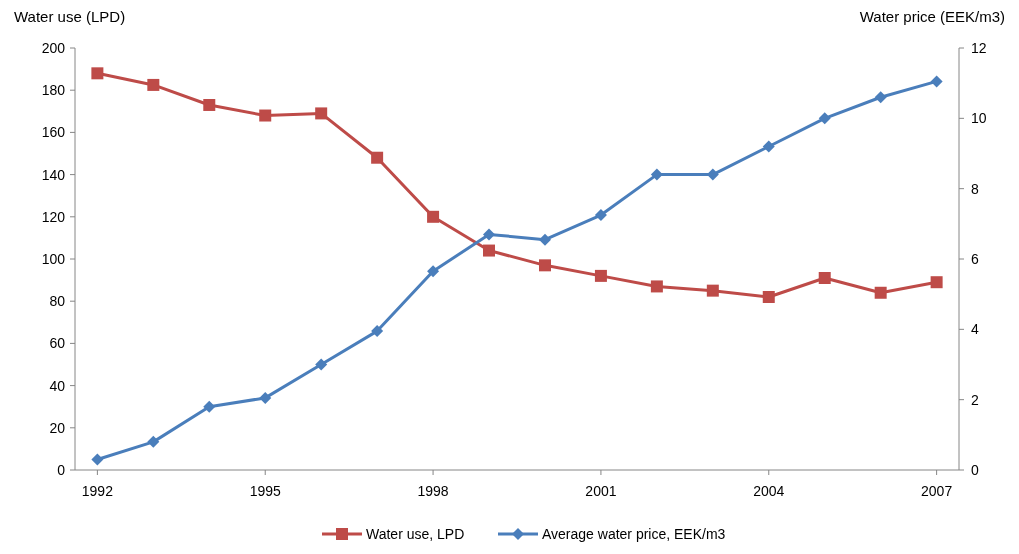  What do you see at coordinates (53, 216) in the screenshot?
I see `y-tick-label: 120` at bounding box center [53, 216].